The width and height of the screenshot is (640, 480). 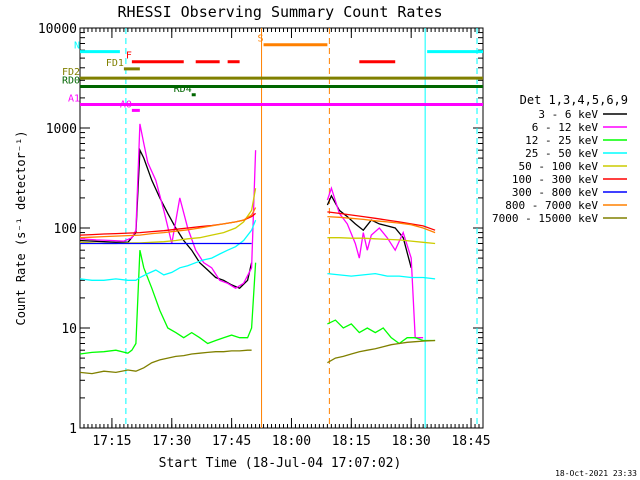 I want to click on x-tick-label: 17:30, so click(x=171, y=441).